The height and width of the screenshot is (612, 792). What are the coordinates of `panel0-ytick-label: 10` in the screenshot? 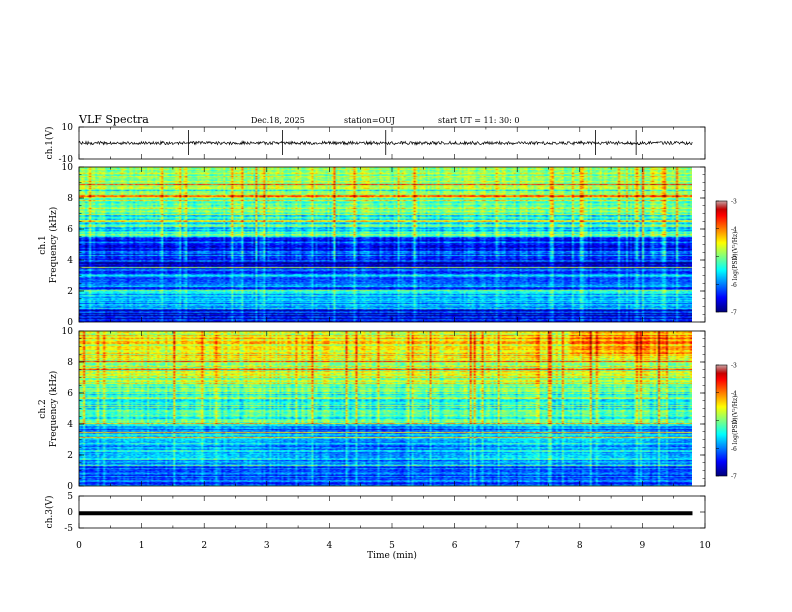 It's located at (68, 128).